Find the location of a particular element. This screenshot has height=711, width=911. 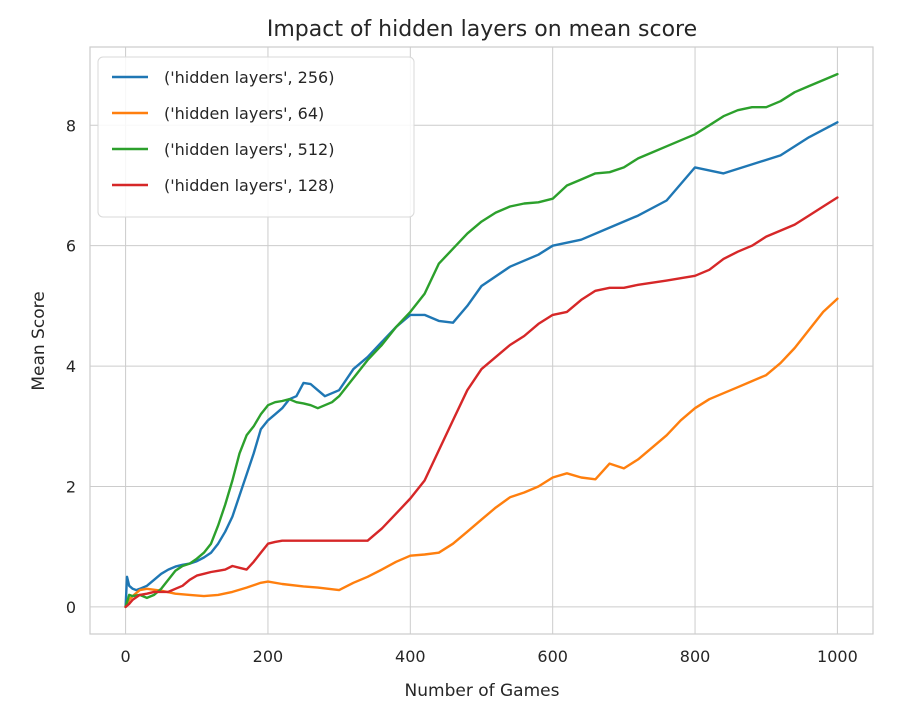

legend-box is located at coordinates (256, 137).